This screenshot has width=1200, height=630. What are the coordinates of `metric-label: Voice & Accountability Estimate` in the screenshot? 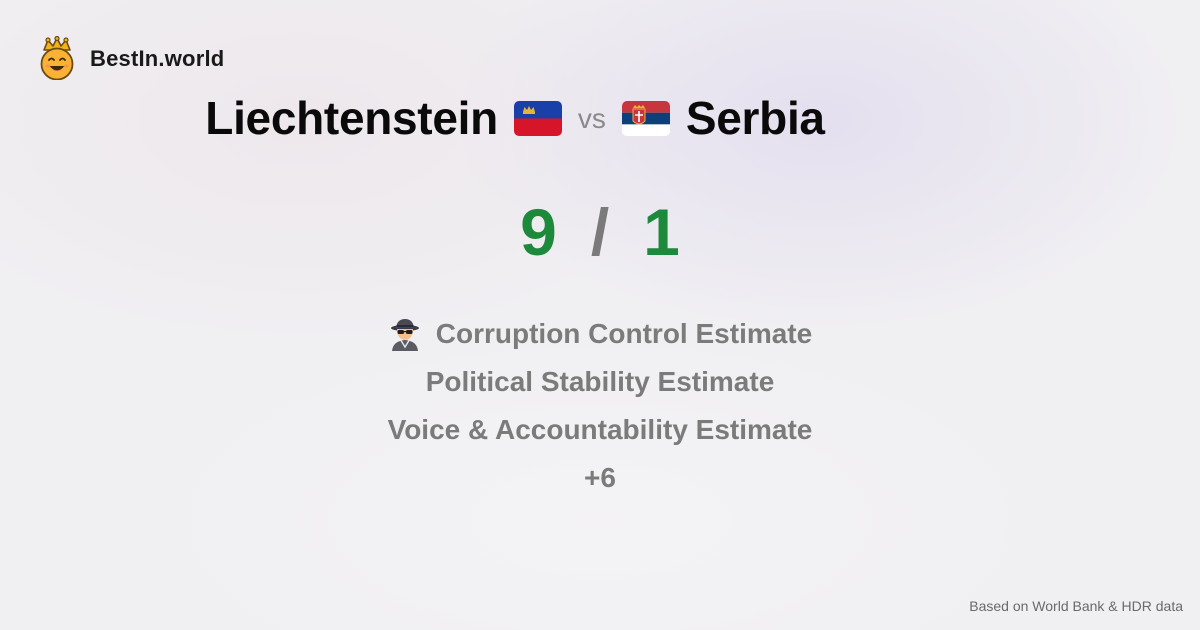 It's located at (600, 429).